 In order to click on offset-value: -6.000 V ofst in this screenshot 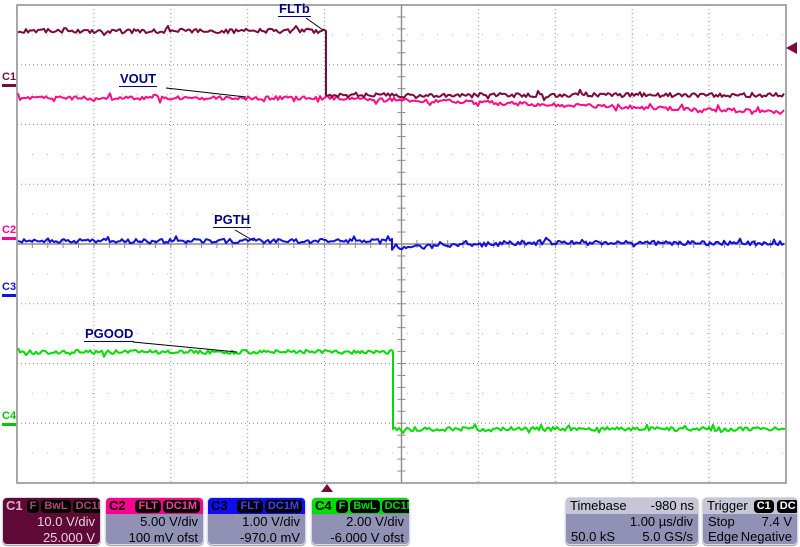, I will do `click(367, 537)`.